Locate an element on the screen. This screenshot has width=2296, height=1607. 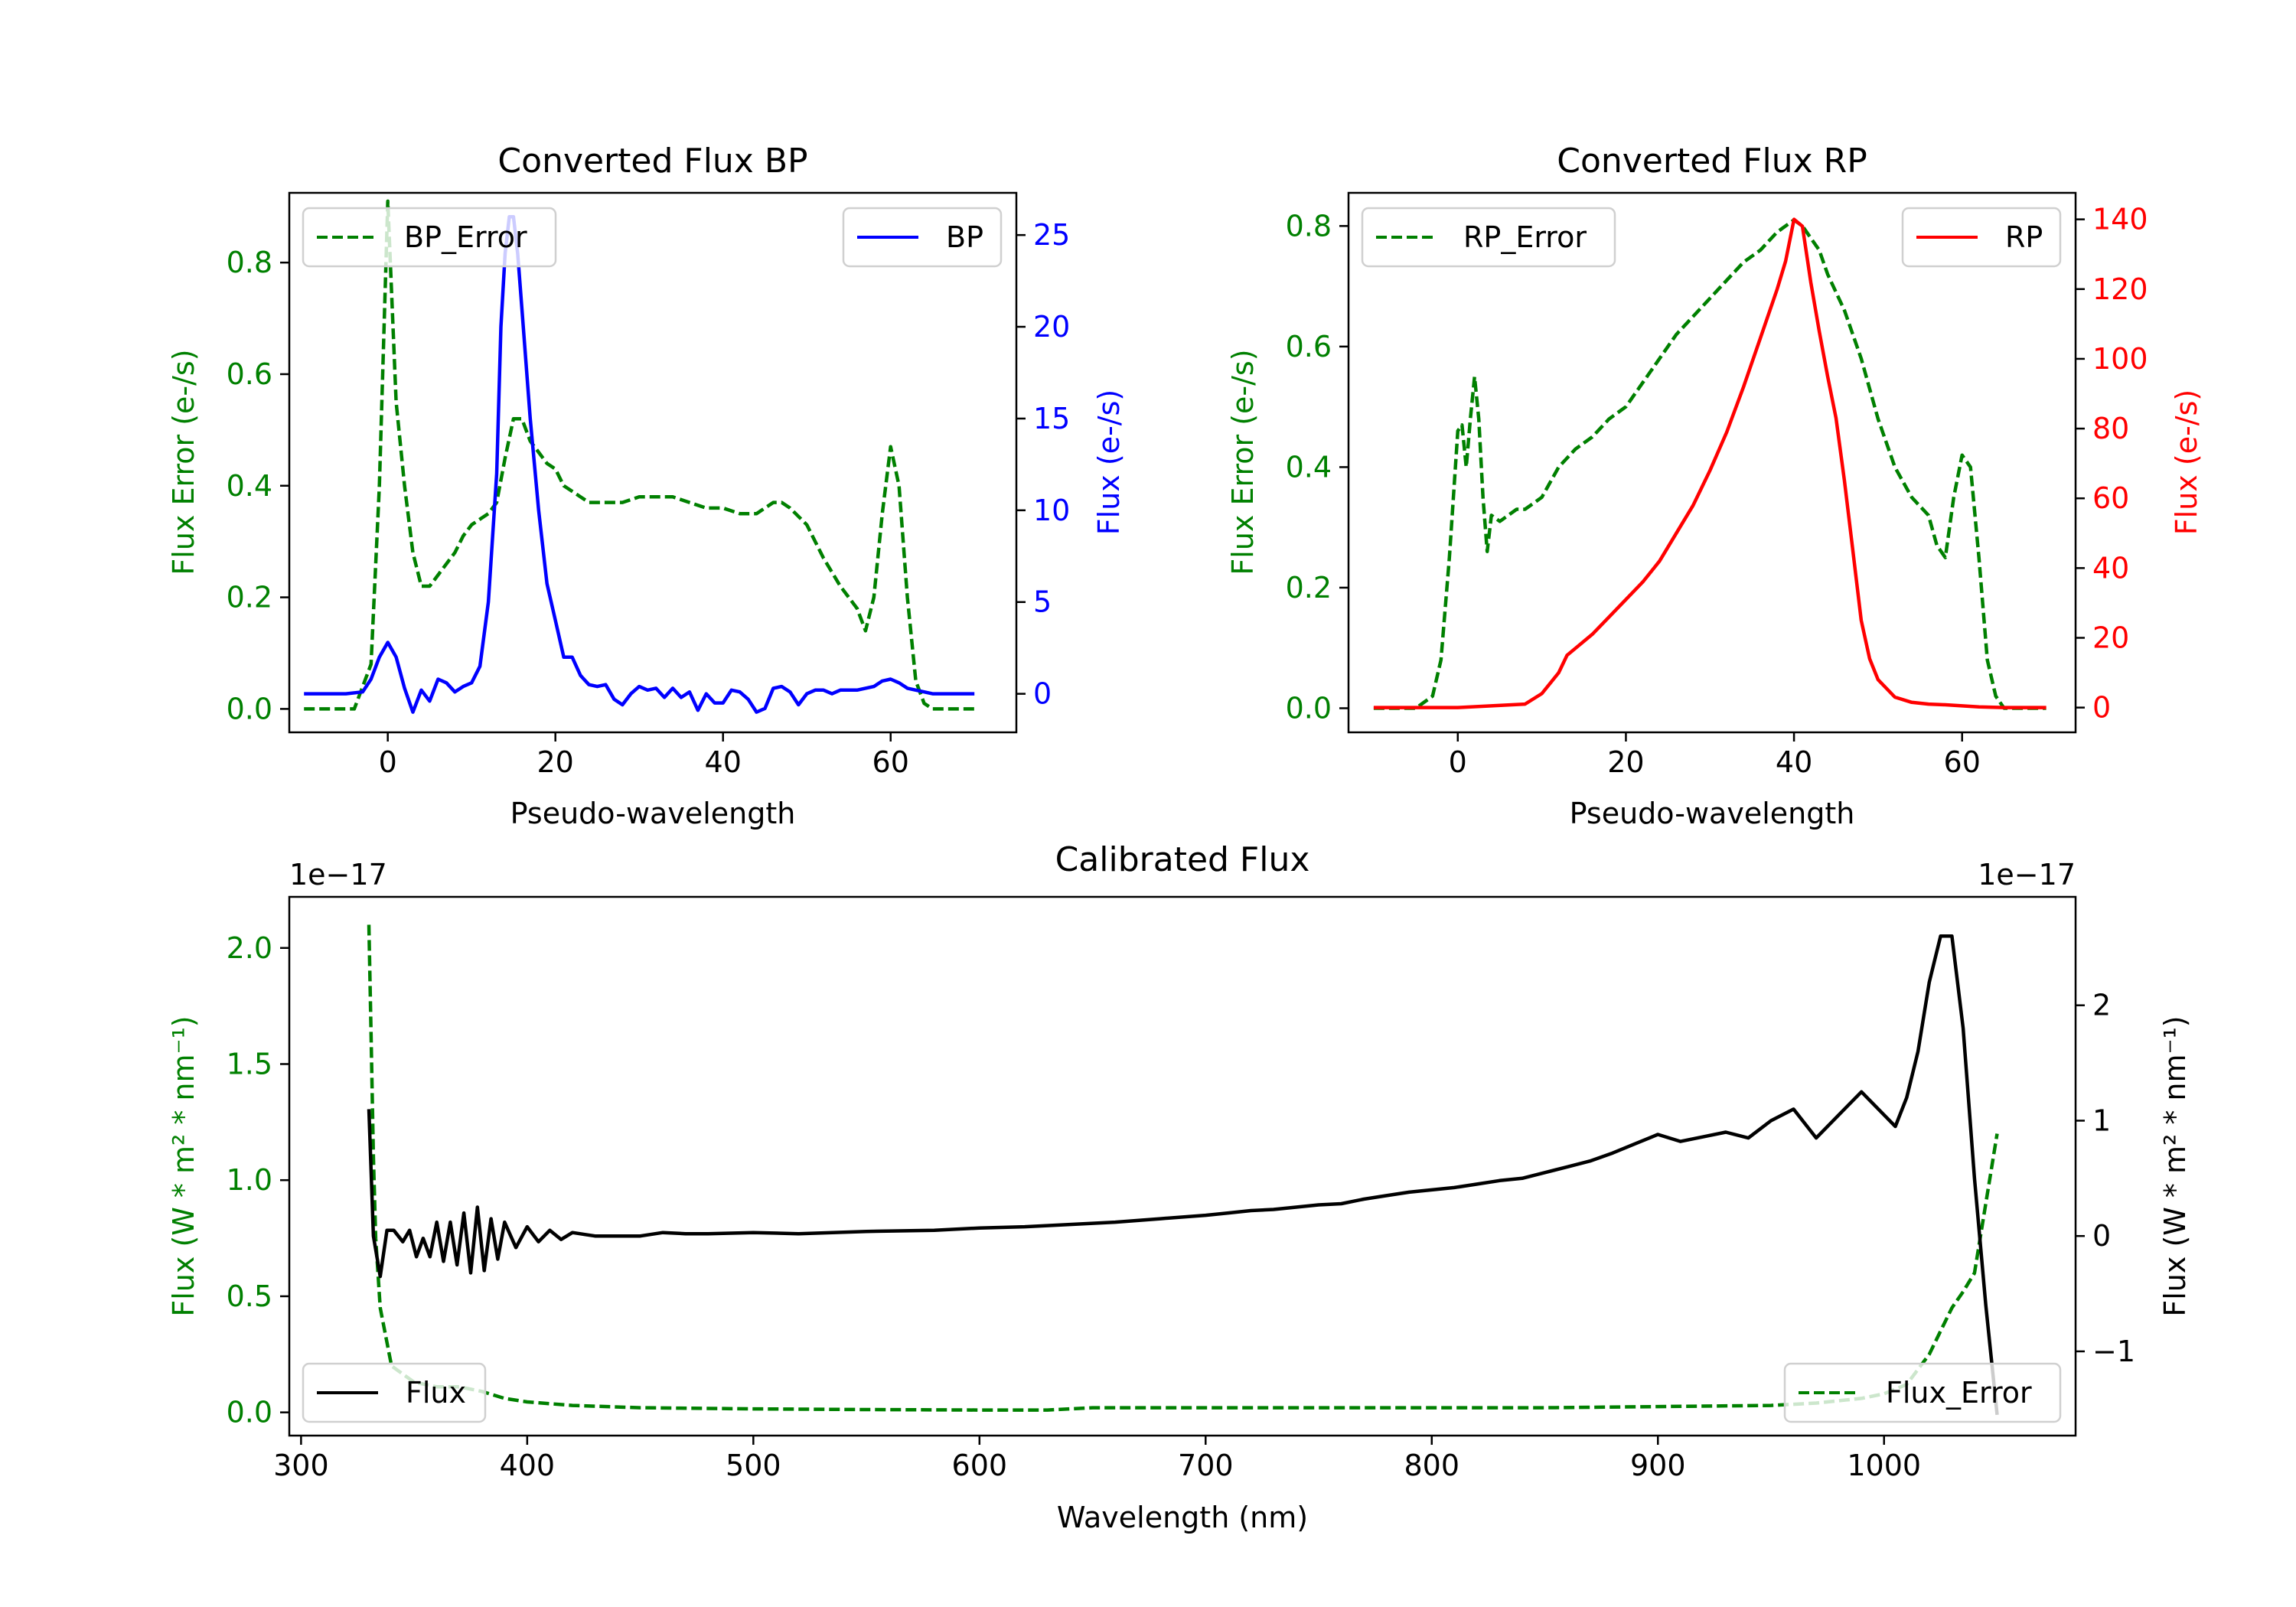
rp-xtick-label: 0 is located at coordinates (1458, 762).